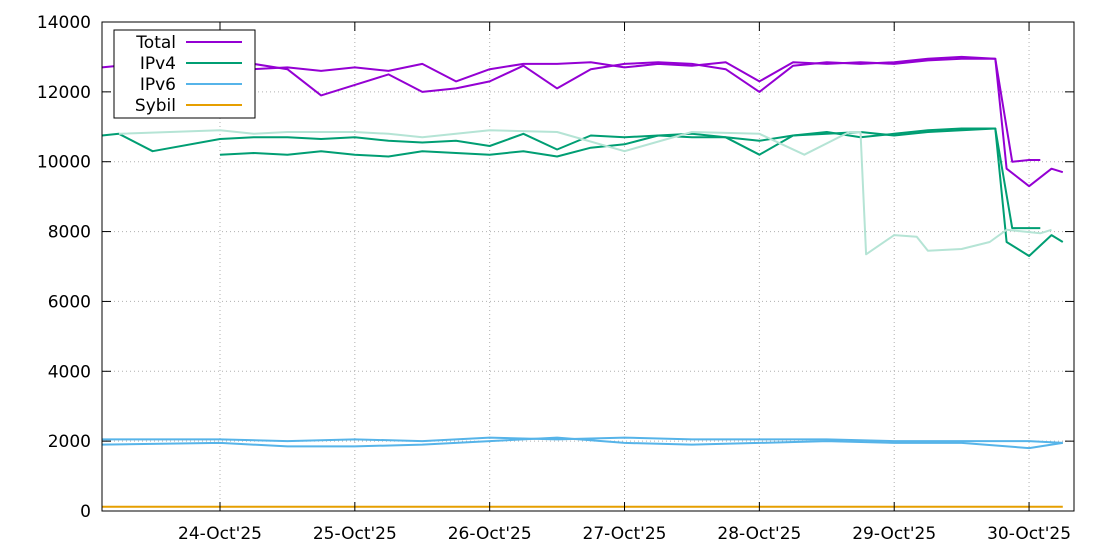 This screenshot has height=555, width=1110. What do you see at coordinates (64, 163) in the screenshot?
I see `y-tick-label: 10000` at bounding box center [64, 163].